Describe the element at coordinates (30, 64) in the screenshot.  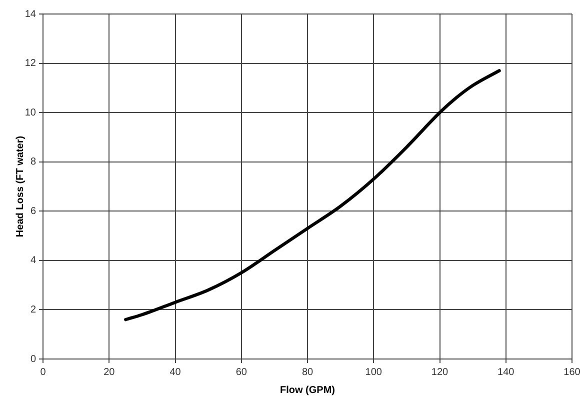
I see `y-tick-label: 12` at that location.